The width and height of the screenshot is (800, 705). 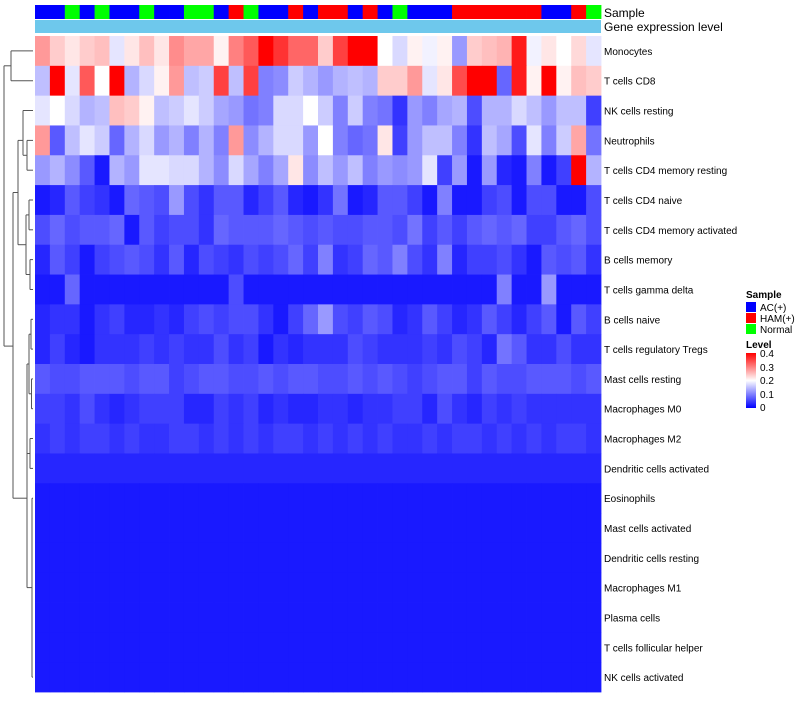 What do you see at coordinates (630, 82) in the screenshot?
I see `row-label: T cells CD8` at bounding box center [630, 82].